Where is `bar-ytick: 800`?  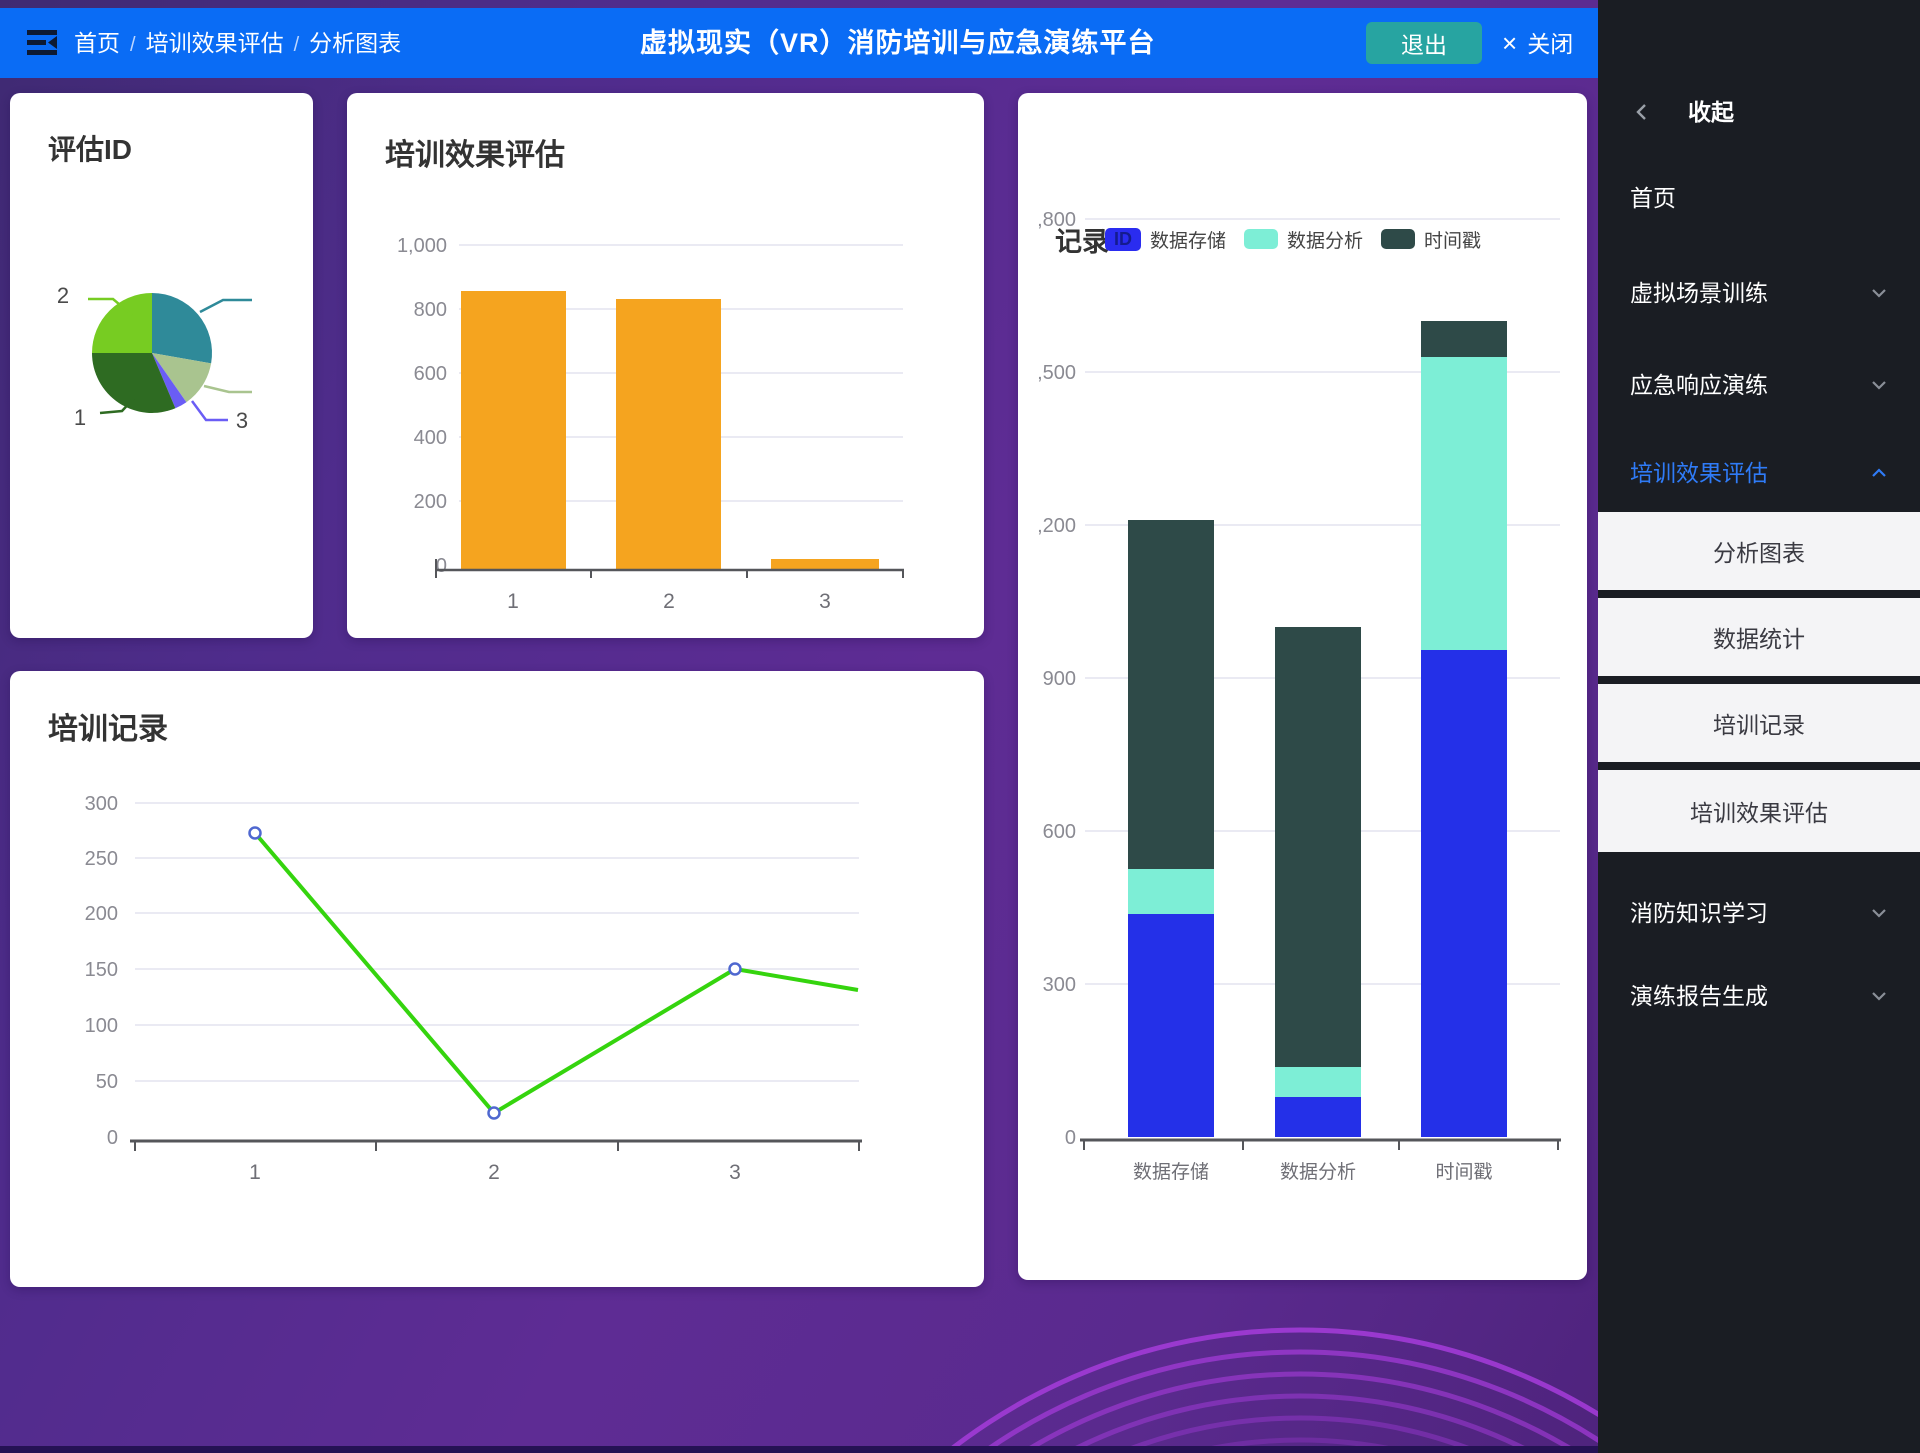
bar-ytick: 800 is located at coordinates (430, 310).